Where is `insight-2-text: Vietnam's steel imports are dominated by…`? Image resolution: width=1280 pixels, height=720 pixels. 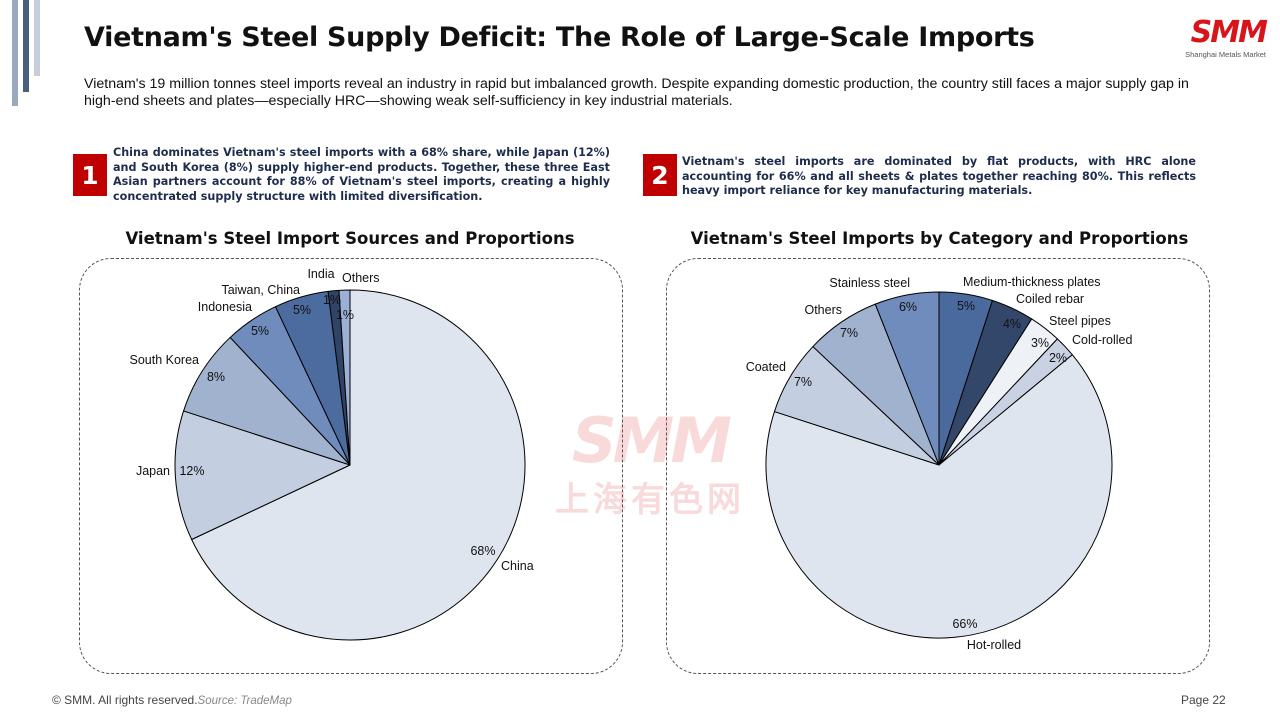
insight-2-text: Vietnam's steel imports are dominated by… is located at coordinates (939, 176).